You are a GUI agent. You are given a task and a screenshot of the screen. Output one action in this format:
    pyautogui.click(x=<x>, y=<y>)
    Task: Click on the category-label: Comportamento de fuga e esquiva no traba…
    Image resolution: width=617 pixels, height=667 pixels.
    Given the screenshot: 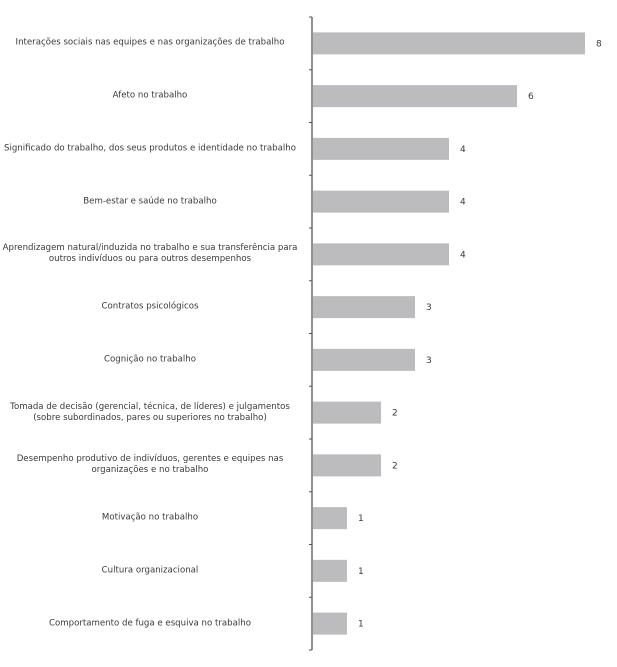 What is the action you would take?
    pyautogui.click(x=150, y=623)
    